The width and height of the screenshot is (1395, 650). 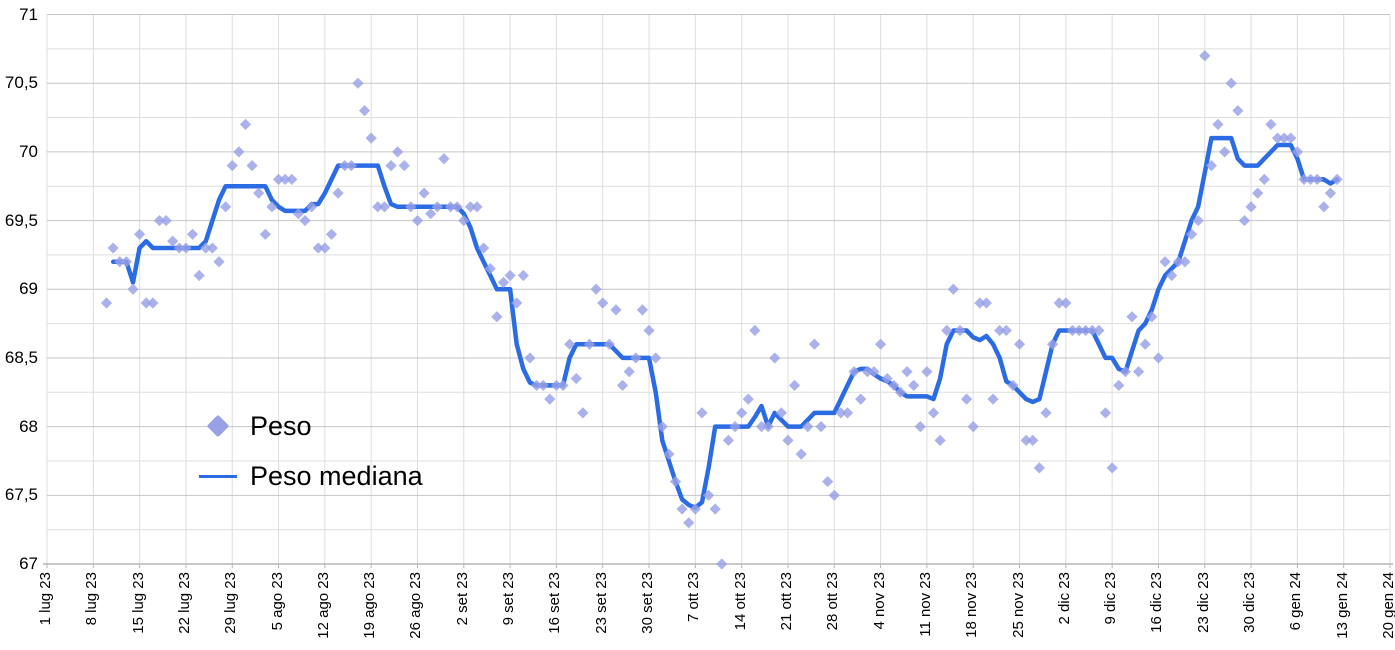 I want to click on legend-item-peso: Peso, so click(x=310, y=426).